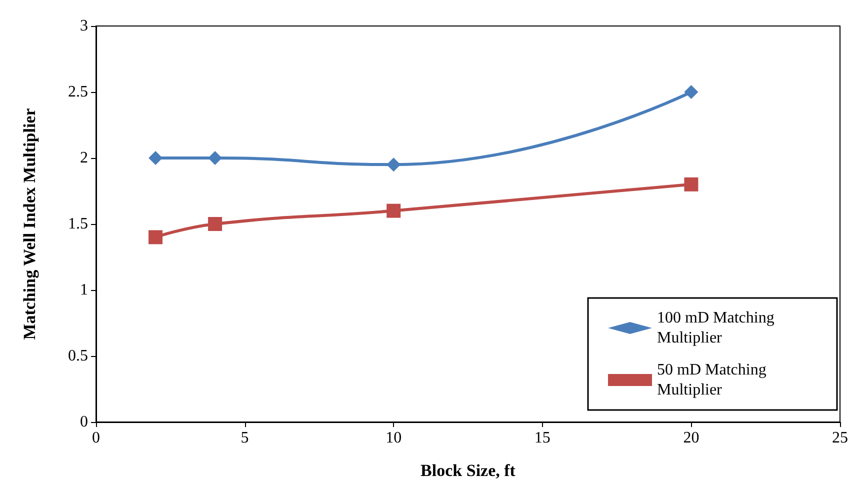  I want to click on y-tick-label: 0, so click(84, 422).